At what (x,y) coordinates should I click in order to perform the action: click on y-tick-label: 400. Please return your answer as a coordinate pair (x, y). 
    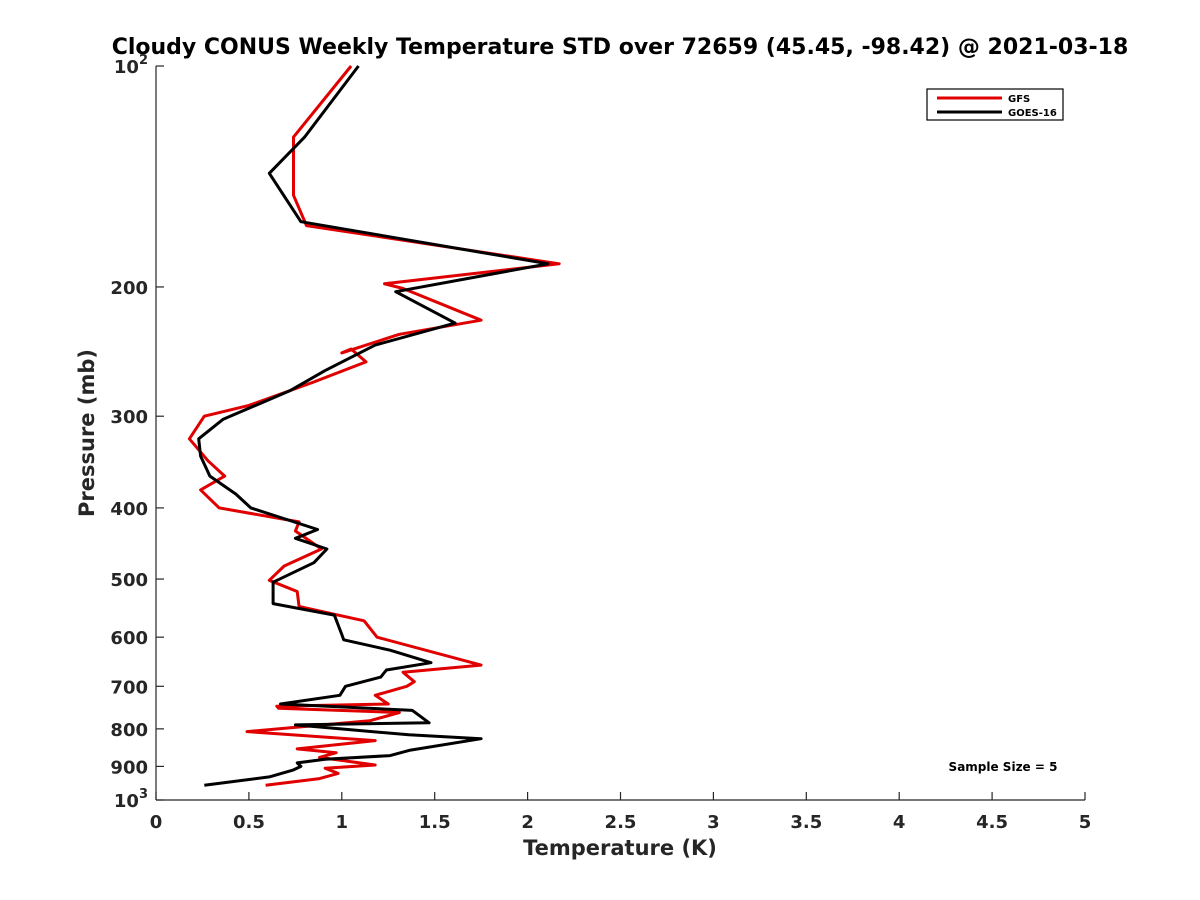
    Looking at the image, I should click on (129, 509).